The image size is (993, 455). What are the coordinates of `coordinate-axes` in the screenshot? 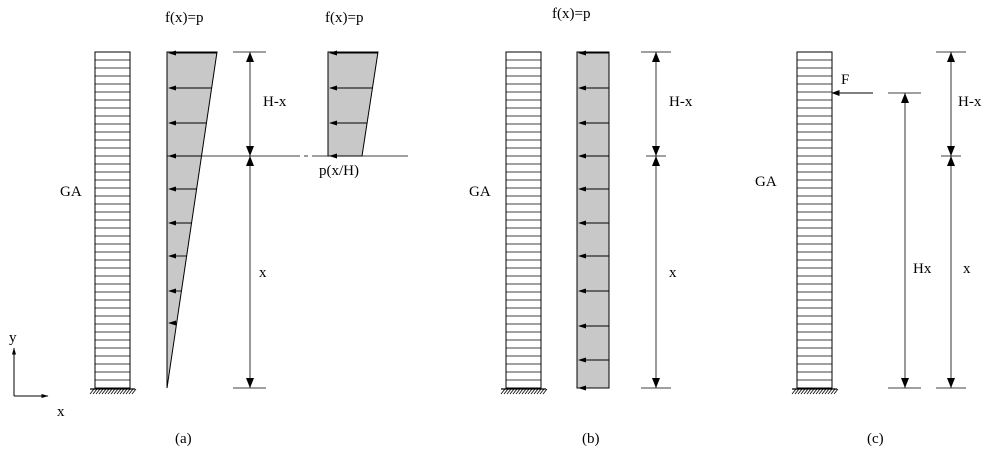 It's located at (30, 372).